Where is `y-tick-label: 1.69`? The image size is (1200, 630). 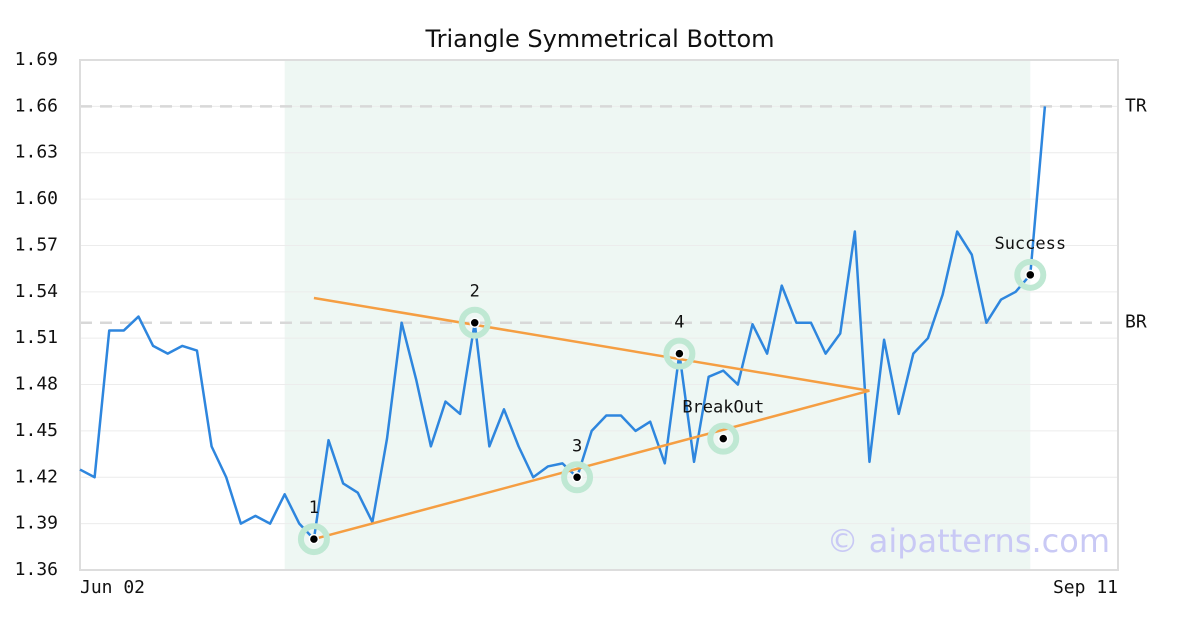
y-tick-label: 1.69 is located at coordinates (36, 59).